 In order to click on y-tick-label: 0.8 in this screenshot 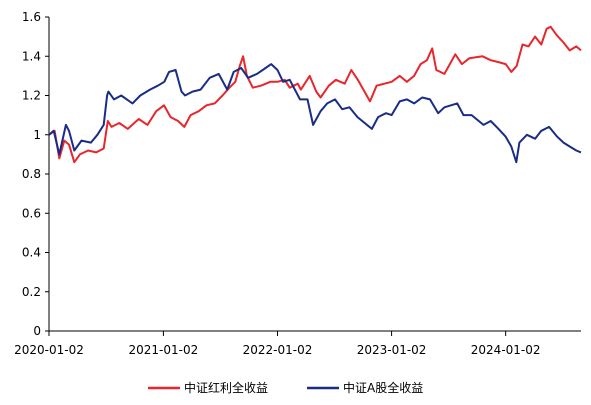, I will do `click(31, 174)`.